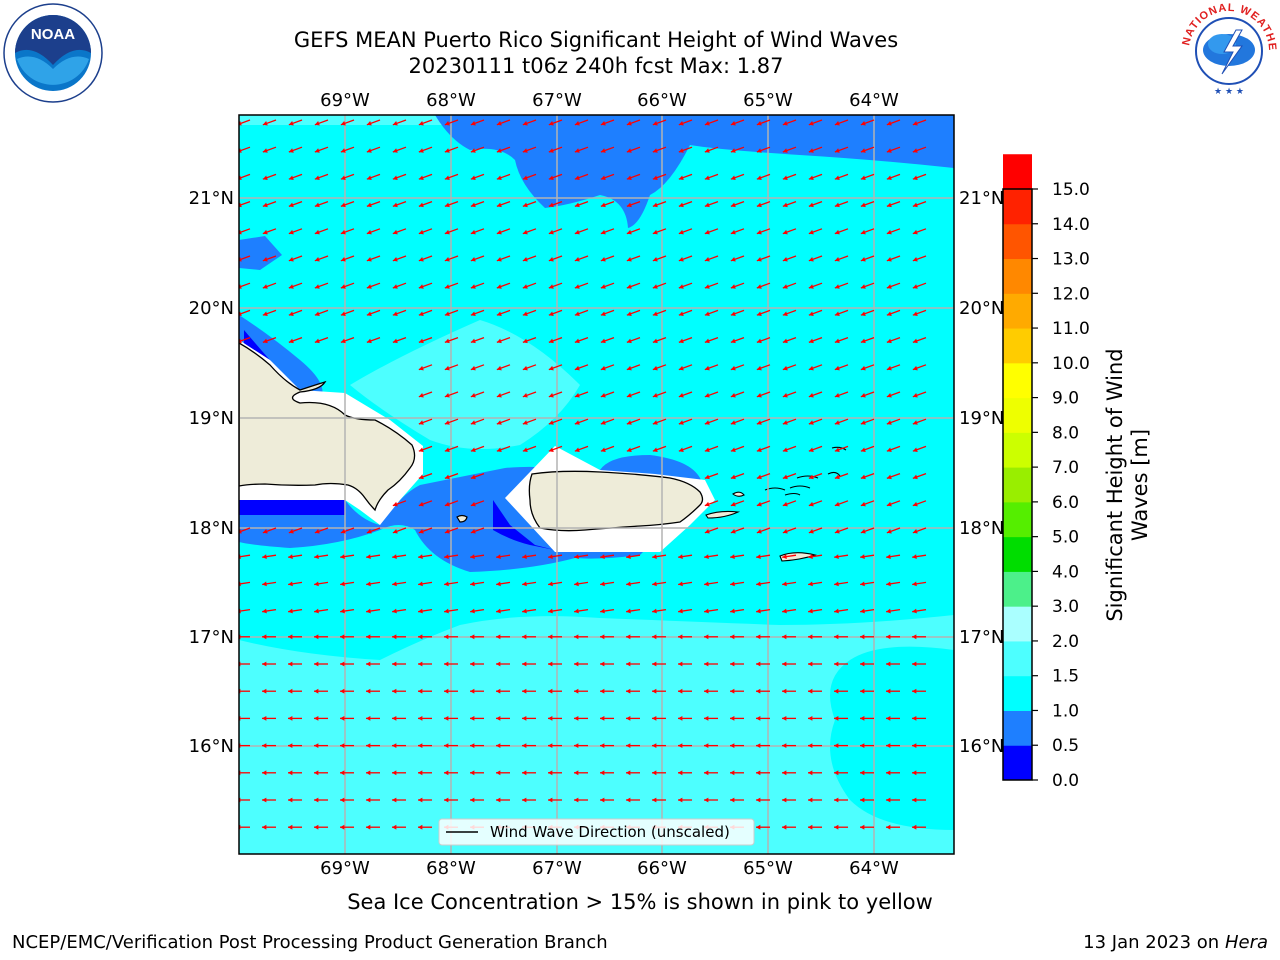 This screenshot has height=960, width=1280. I want to click on lat-tick-label-right: 17°N, so click(981, 637).